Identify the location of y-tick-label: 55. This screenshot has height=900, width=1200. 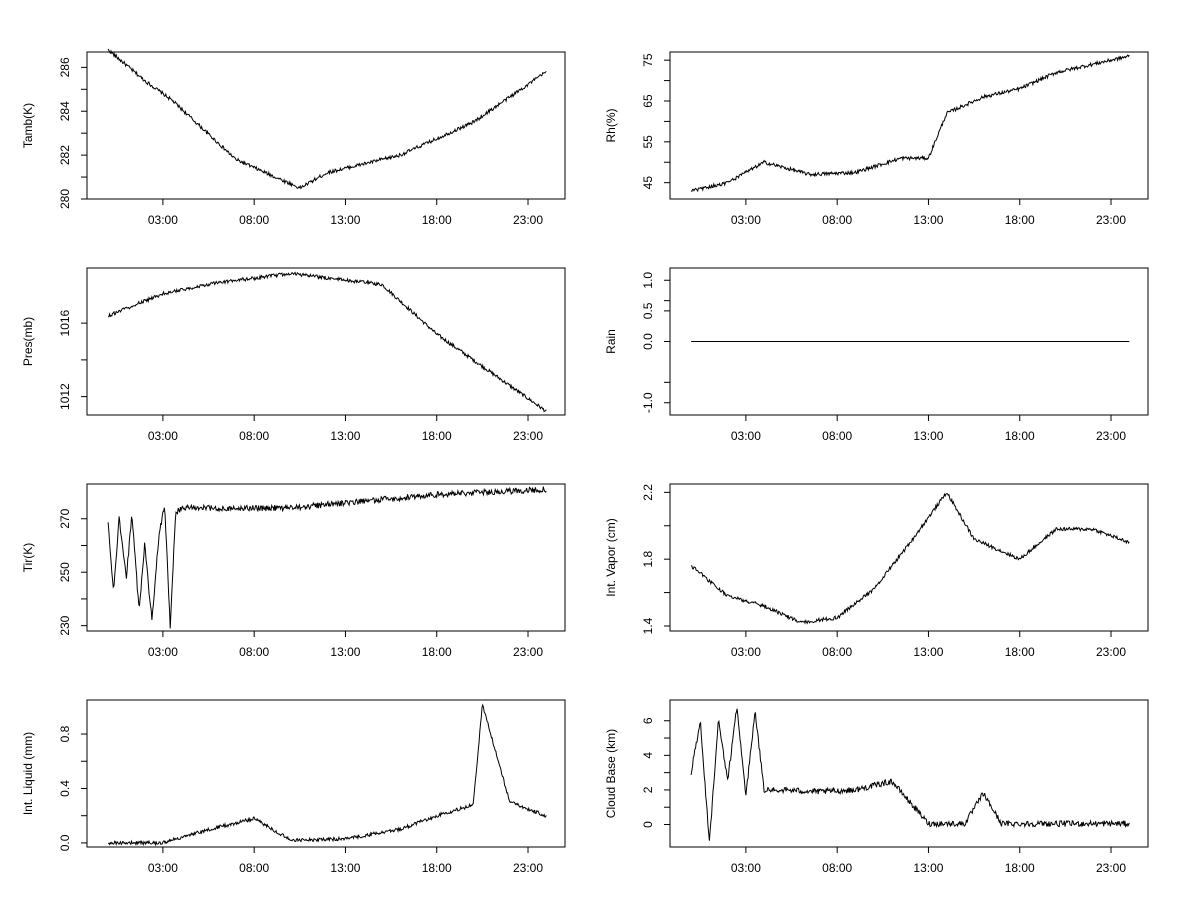
(648, 142).